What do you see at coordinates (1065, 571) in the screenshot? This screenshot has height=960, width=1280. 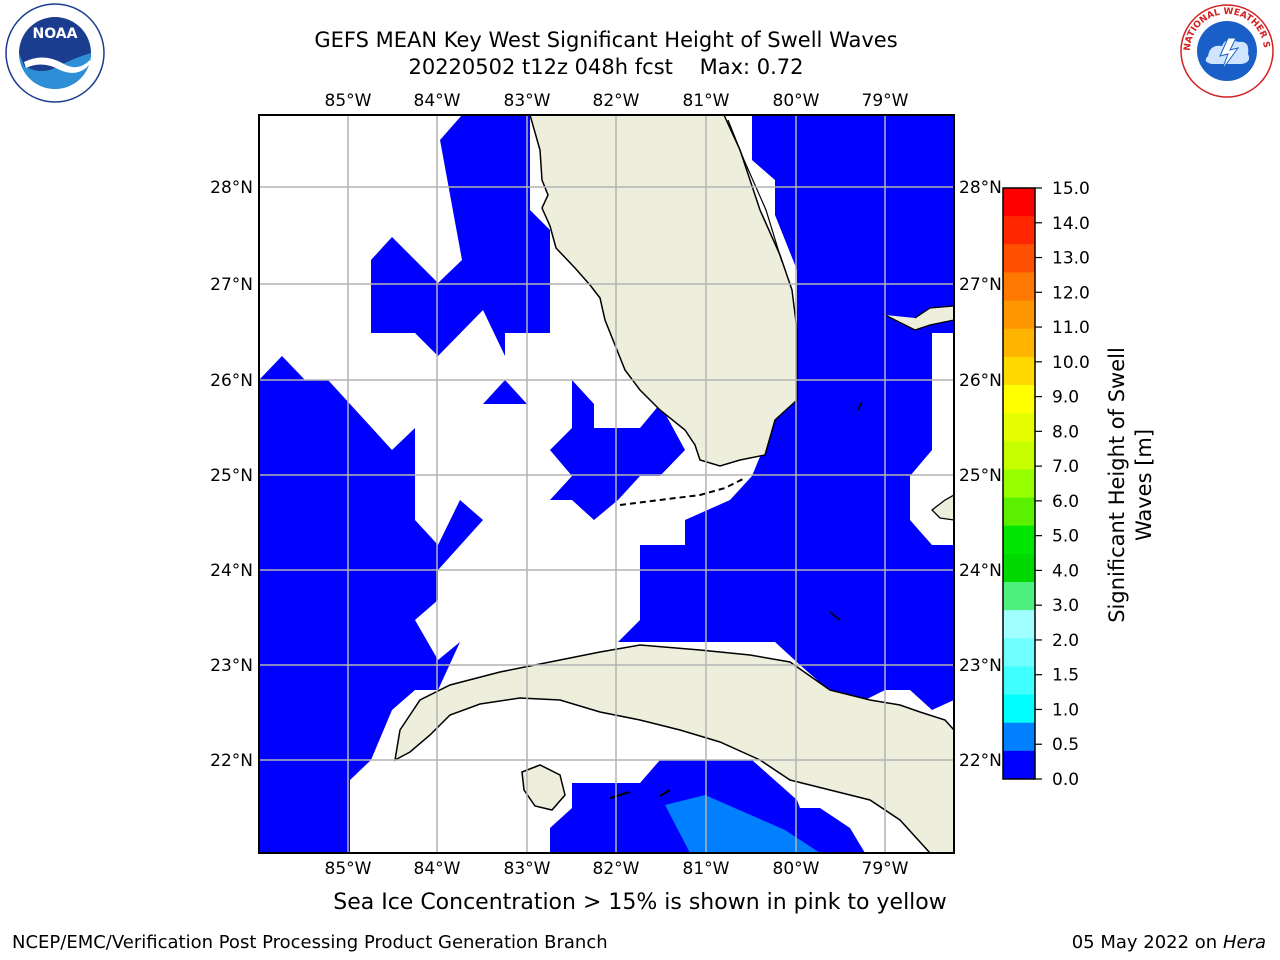 I see `colorbar-tick-label: 4.0` at bounding box center [1065, 571].